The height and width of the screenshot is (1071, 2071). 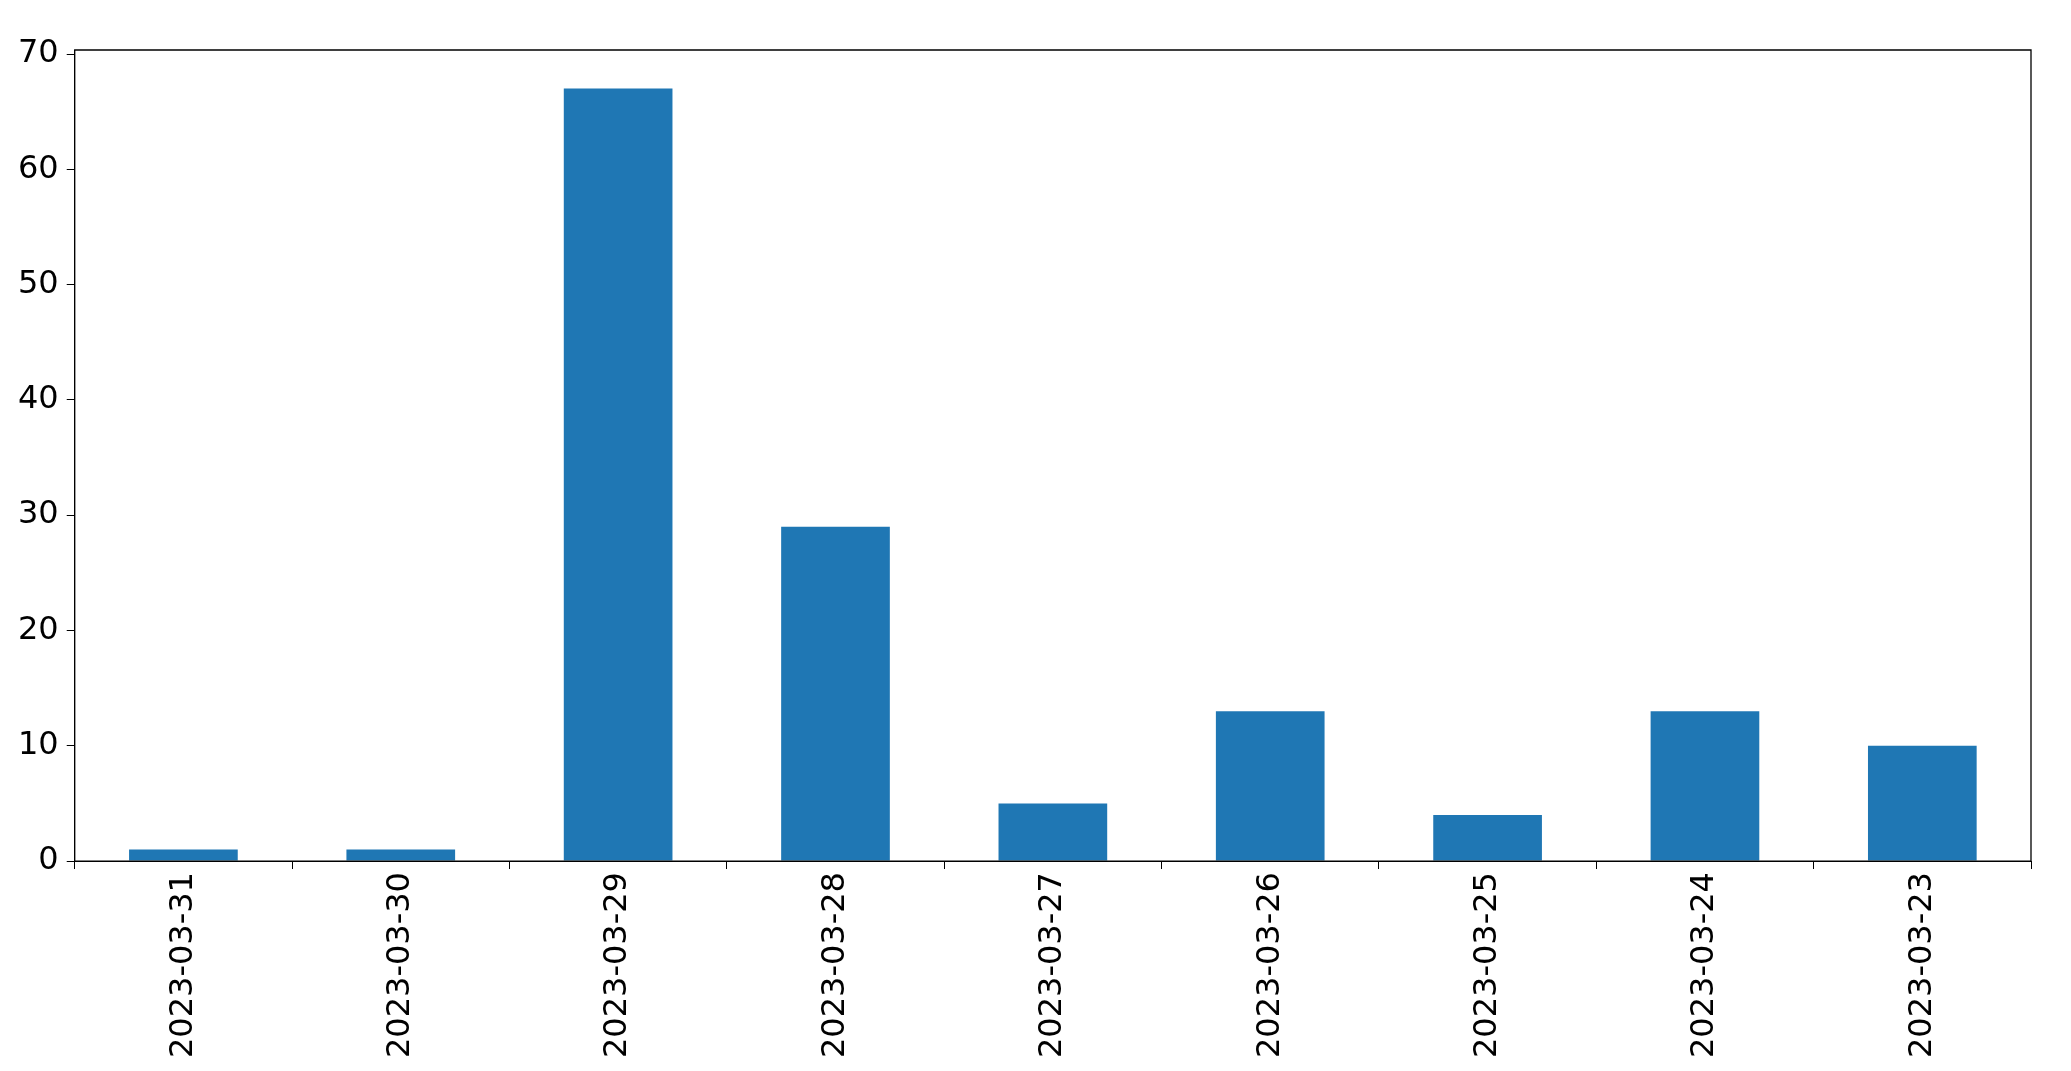 I want to click on y-tick-label: 0, so click(x=48, y=858).